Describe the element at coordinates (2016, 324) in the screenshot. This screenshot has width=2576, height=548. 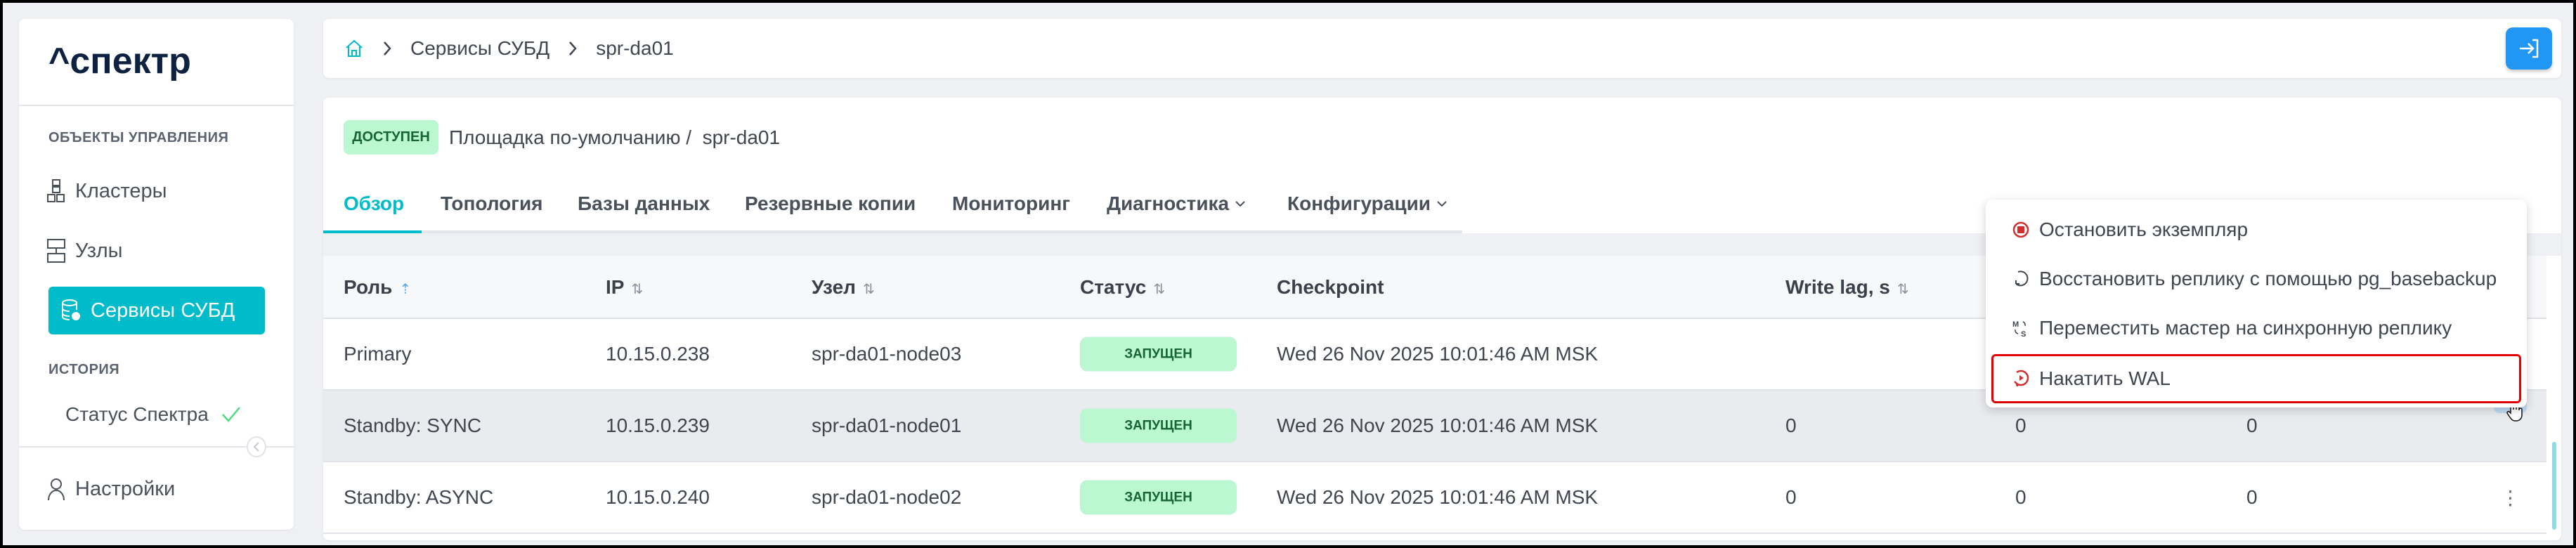
I see `svg-text: M` at that location.